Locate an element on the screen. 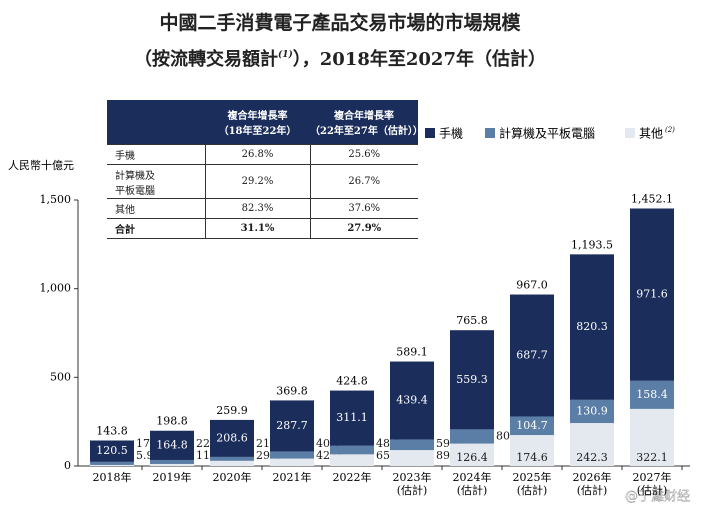  table-row: 計算機及 平板電腦 29.2% 26.7% is located at coordinates (262, 181).